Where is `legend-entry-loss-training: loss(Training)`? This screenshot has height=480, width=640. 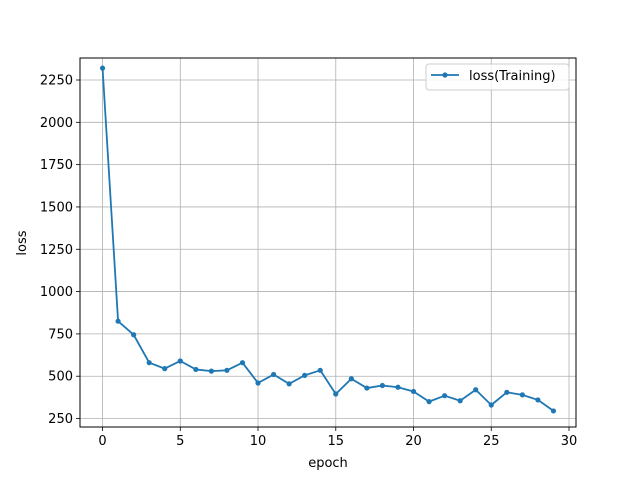 legend-entry-loss-training: loss(Training) is located at coordinates (512, 76).